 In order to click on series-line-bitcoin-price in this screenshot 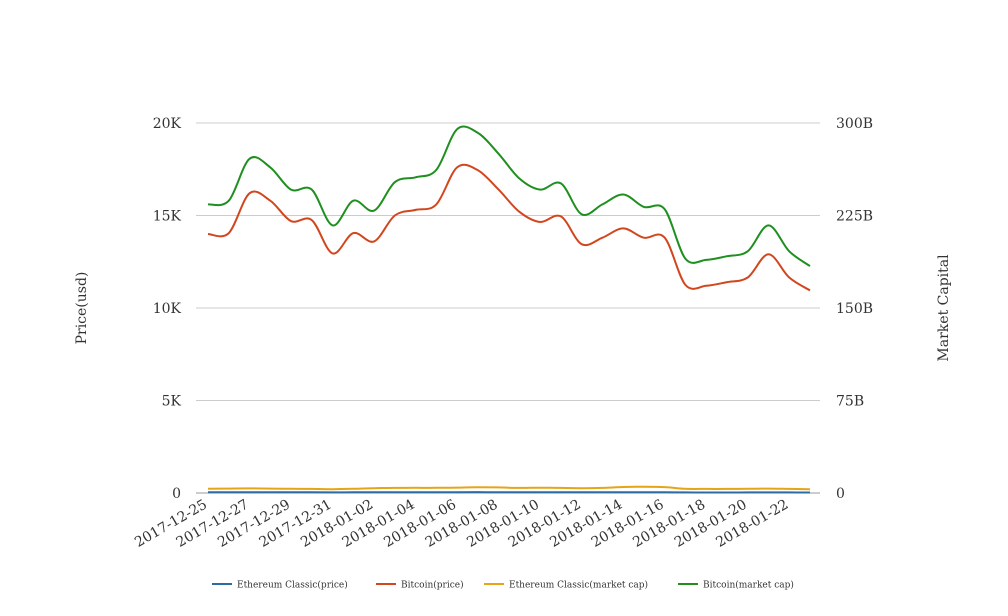, I will do `click(509, 227)`.